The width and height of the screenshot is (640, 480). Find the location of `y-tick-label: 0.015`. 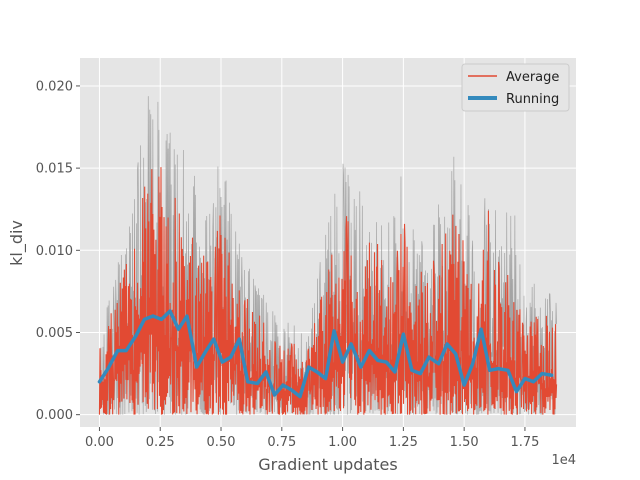

y-tick-label: 0.015 is located at coordinates (54, 169).